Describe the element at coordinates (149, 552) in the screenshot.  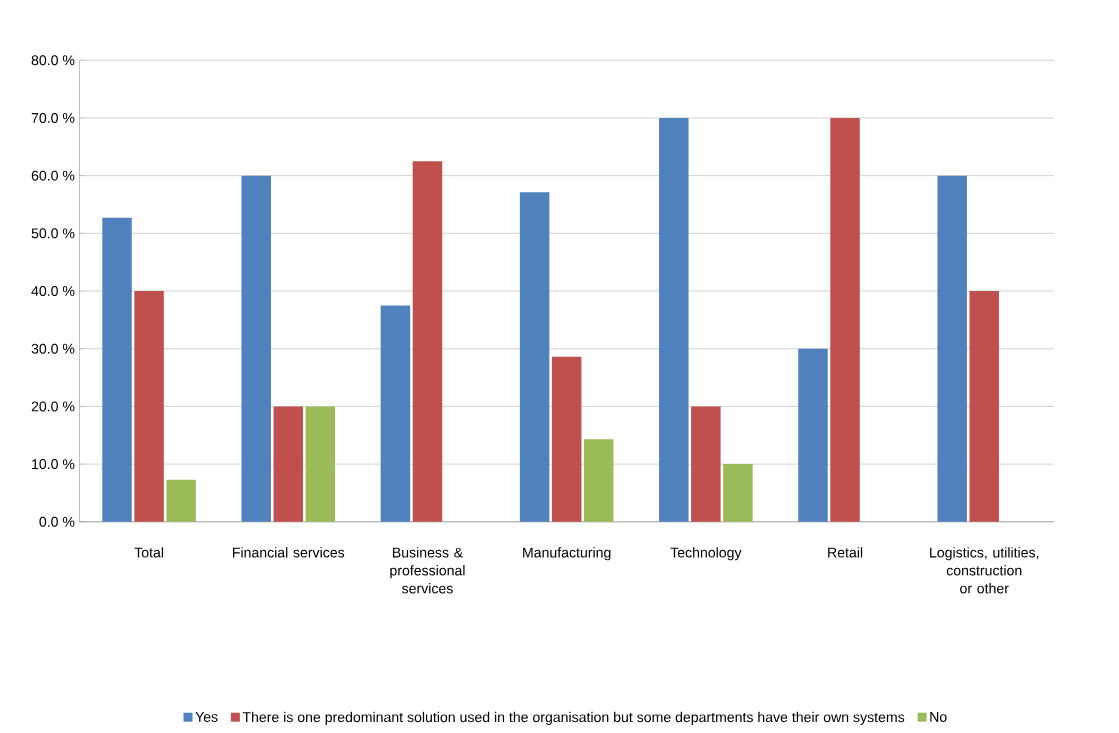
I see `x-tick-label: Total` at that location.